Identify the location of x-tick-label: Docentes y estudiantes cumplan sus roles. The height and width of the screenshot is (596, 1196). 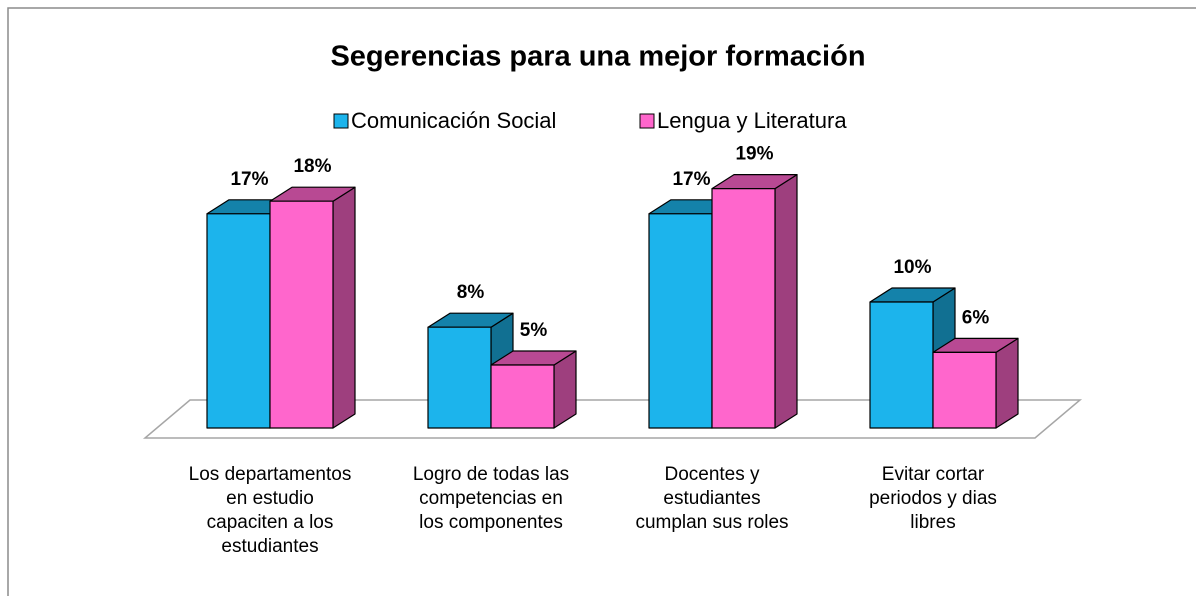
(712, 498).